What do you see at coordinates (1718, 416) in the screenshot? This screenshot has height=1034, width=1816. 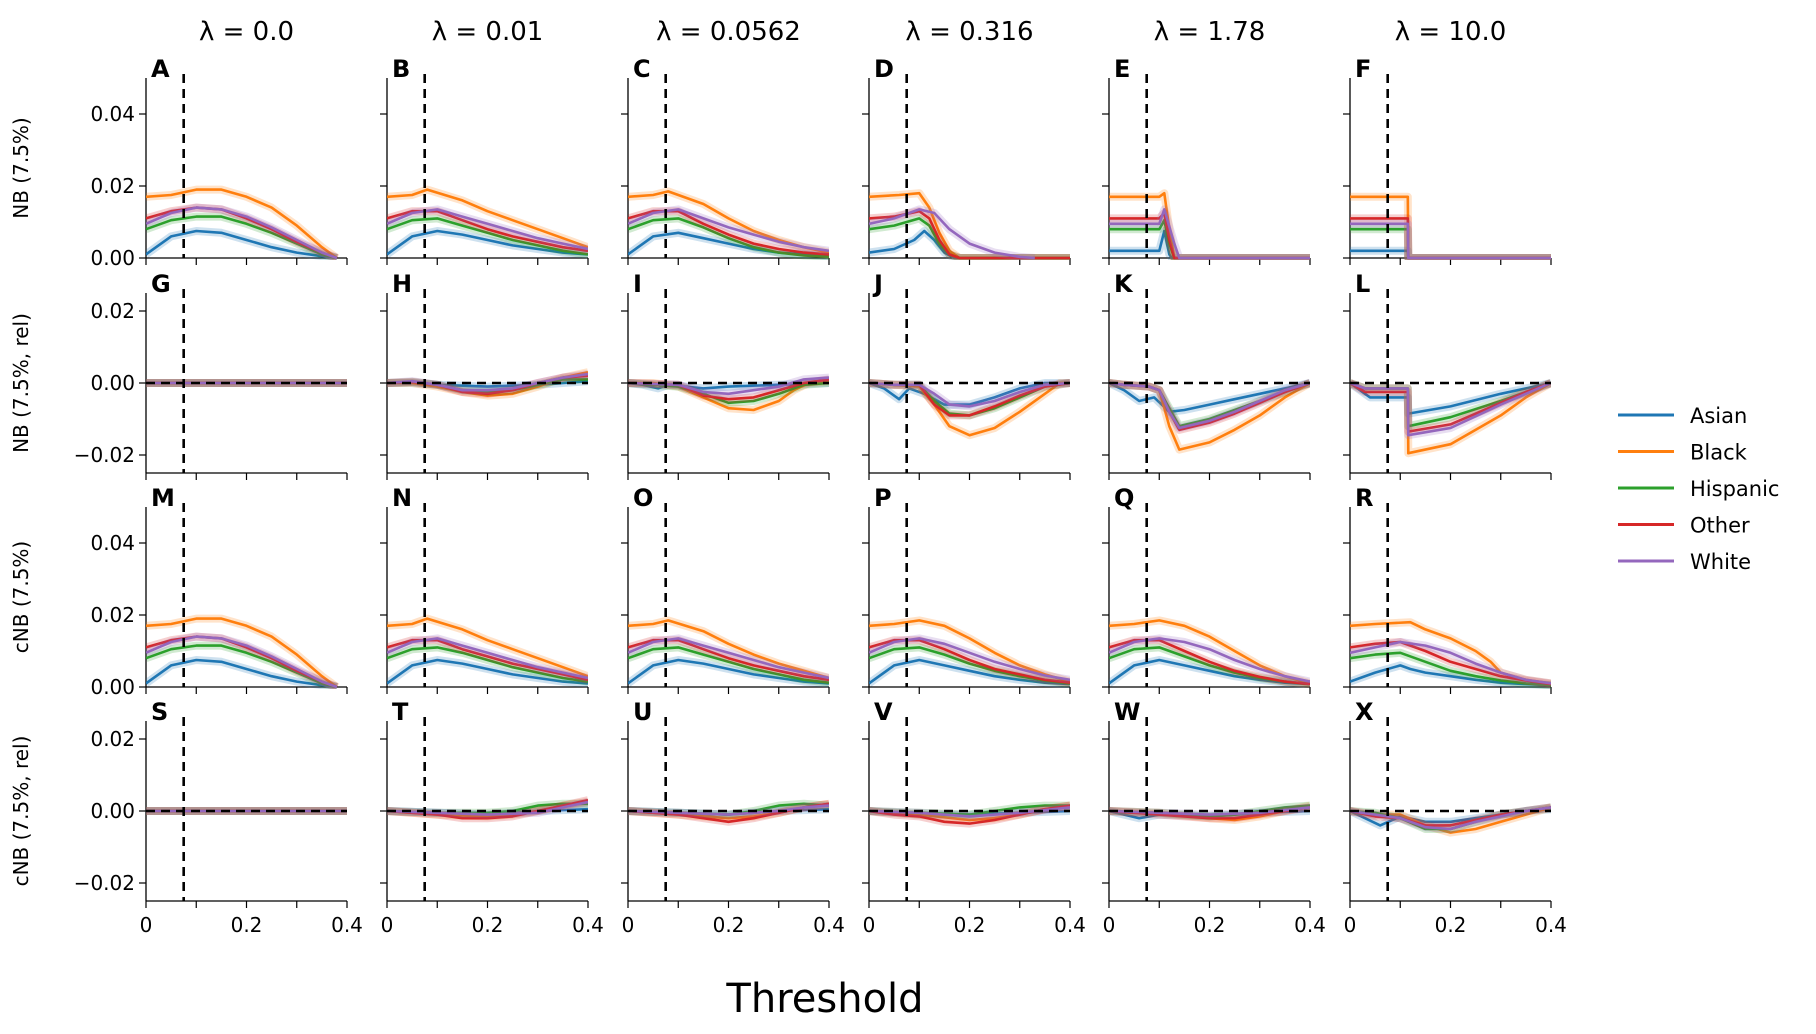 I see `legend-label-asian: Asian` at bounding box center [1718, 416].